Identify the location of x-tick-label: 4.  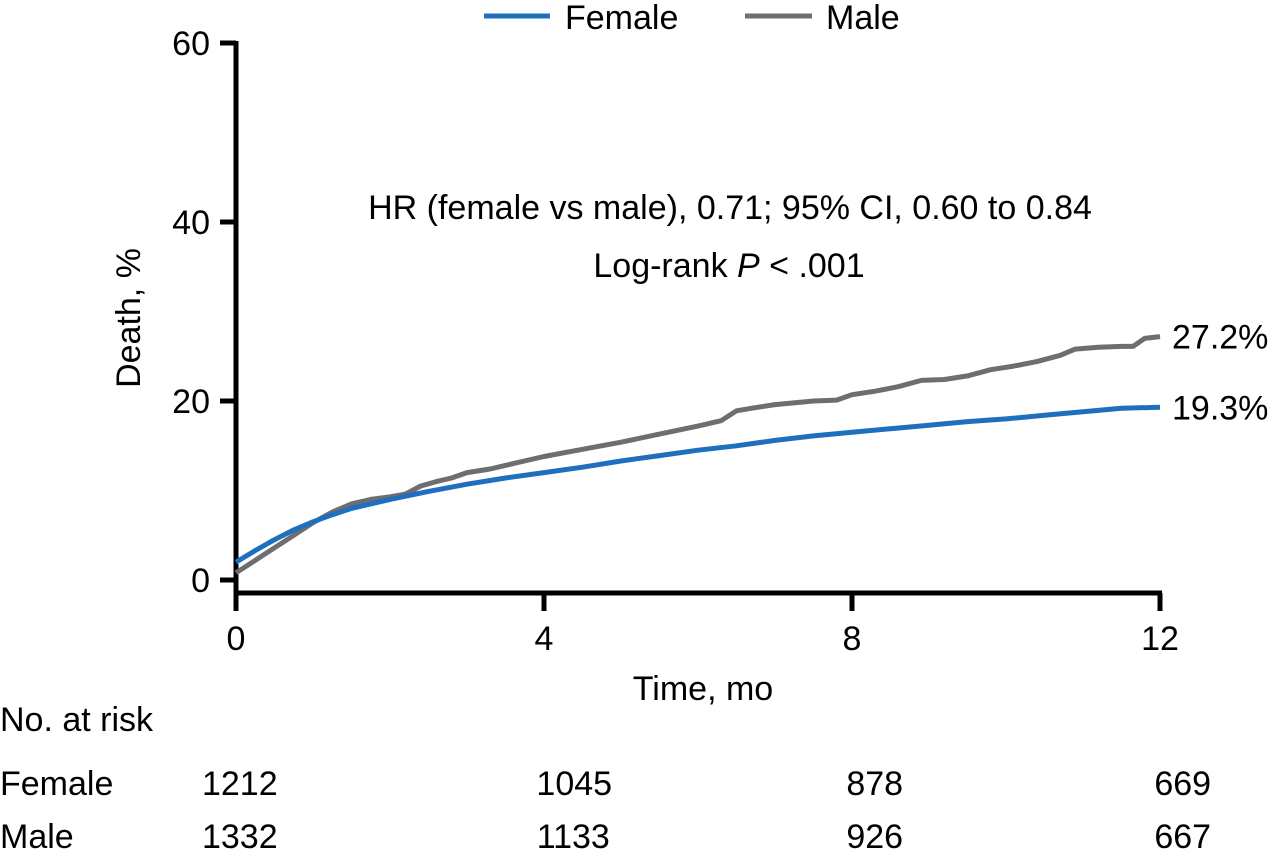
(544, 639).